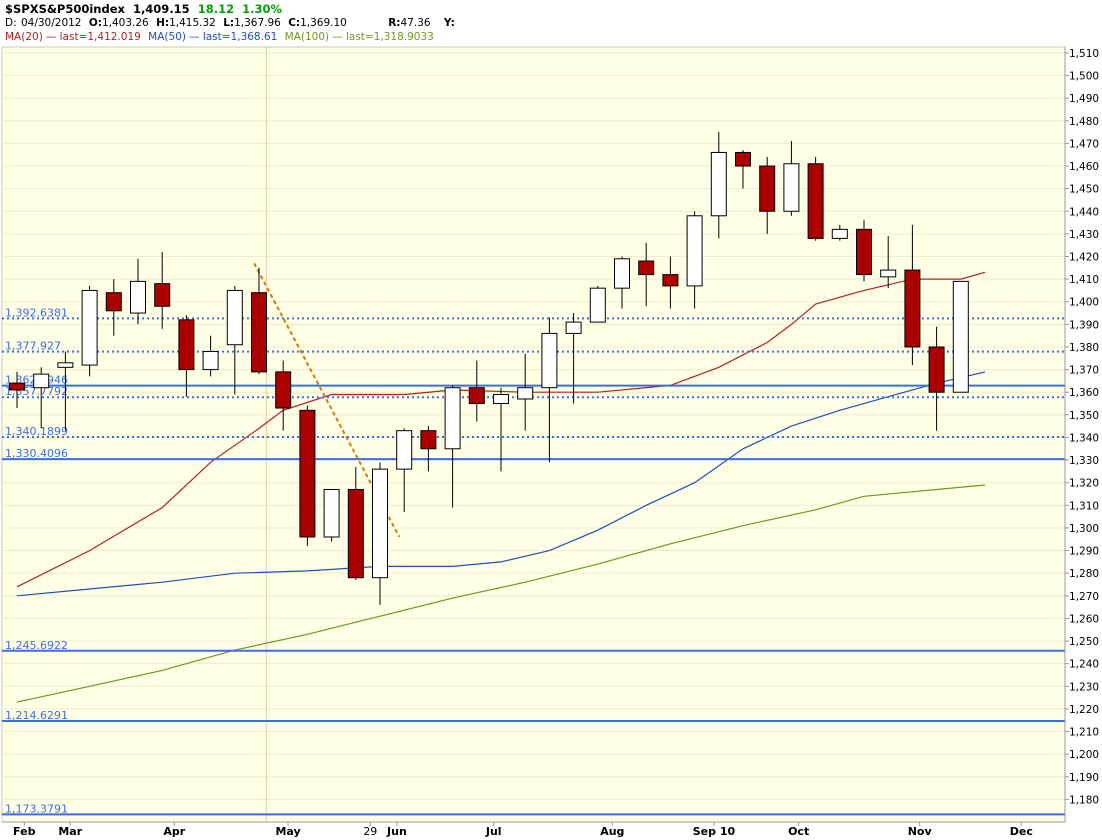 This screenshot has height=840, width=1102. I want to click on ticker-symbol: $SPX, so click(22, 9).